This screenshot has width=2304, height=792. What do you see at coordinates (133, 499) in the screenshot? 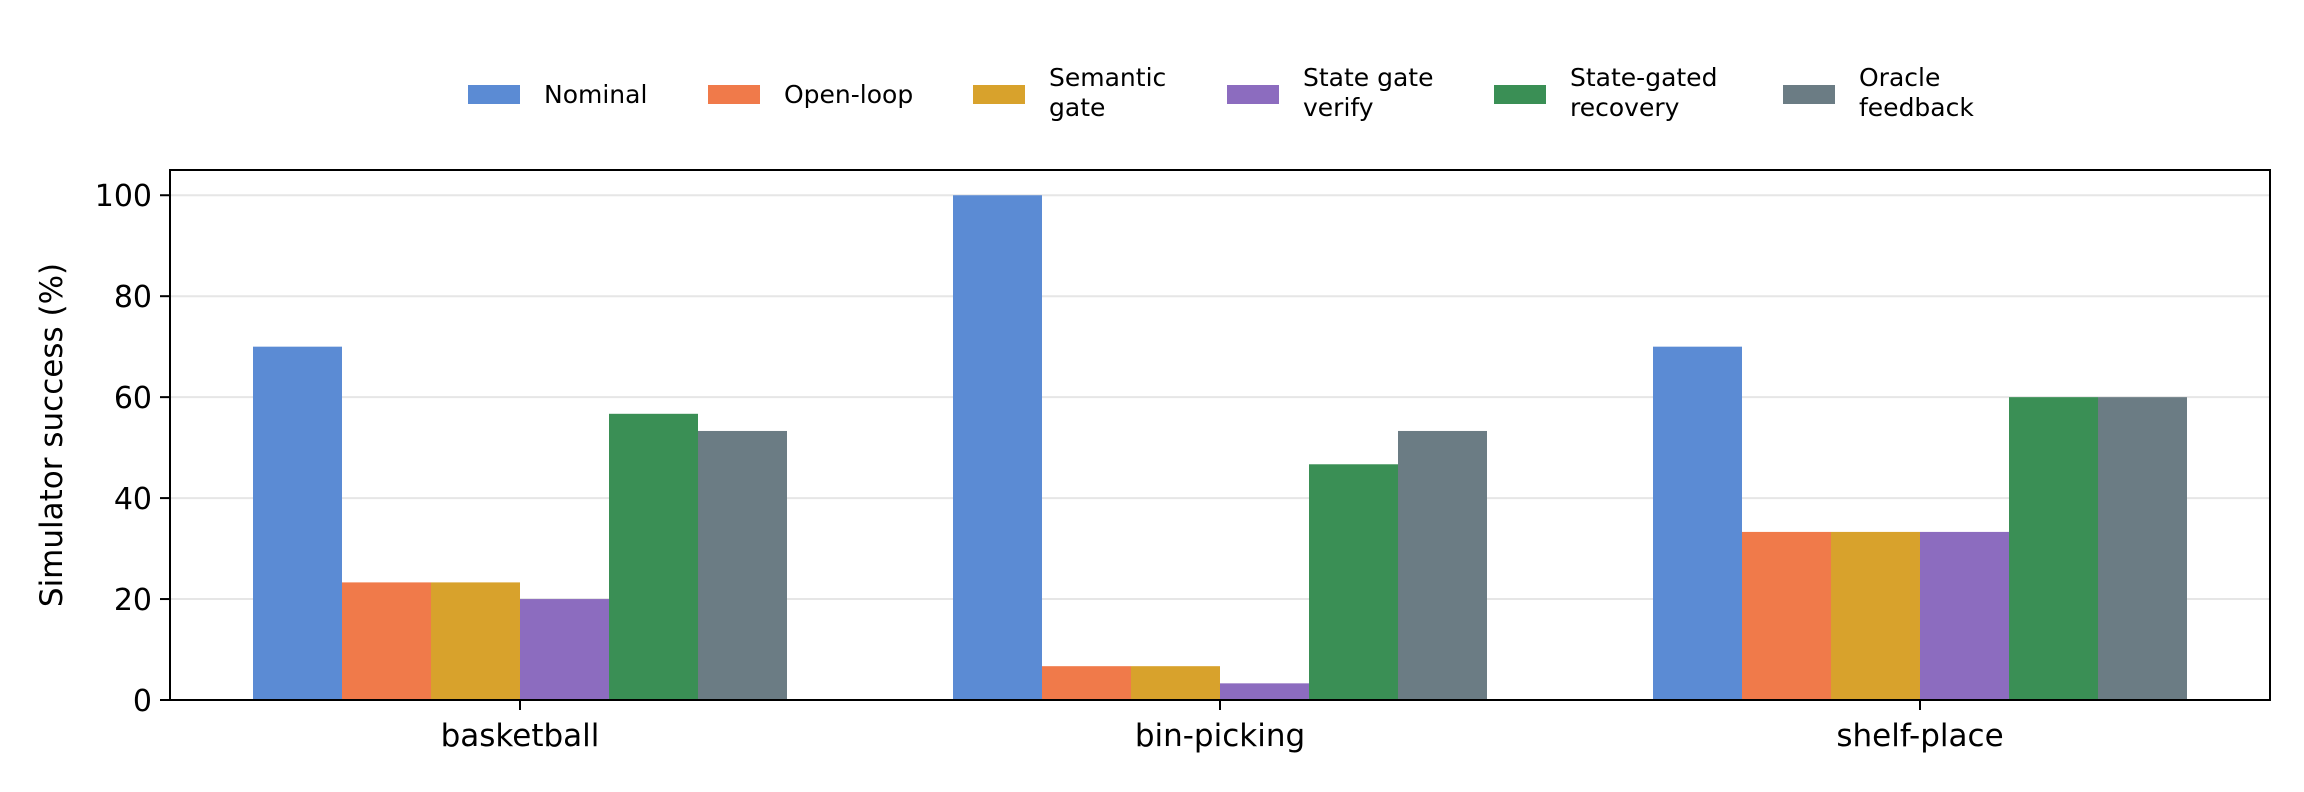
I see `y-tick-label: 40` at bounding box center [133, 499].